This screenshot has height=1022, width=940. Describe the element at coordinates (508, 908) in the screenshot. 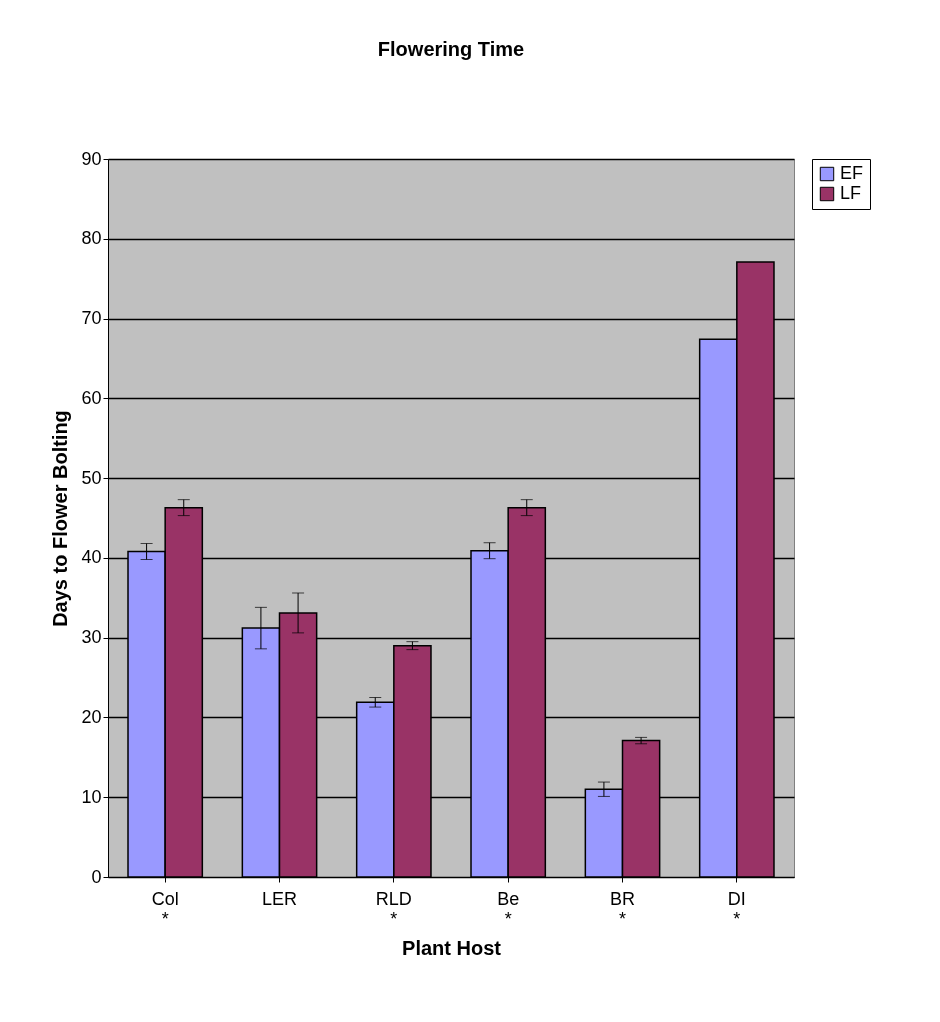

I see `x-tick-label: Be *` at that location.